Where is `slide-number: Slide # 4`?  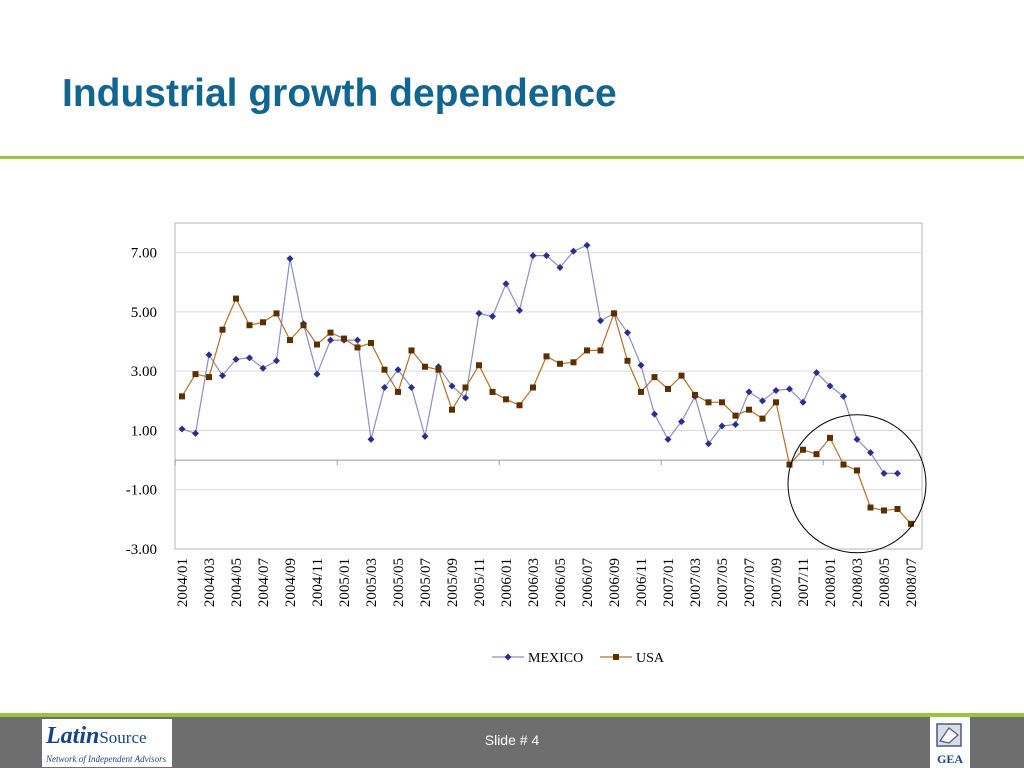 slide-number: Slide # 4 is located at coordinates (512, 740).